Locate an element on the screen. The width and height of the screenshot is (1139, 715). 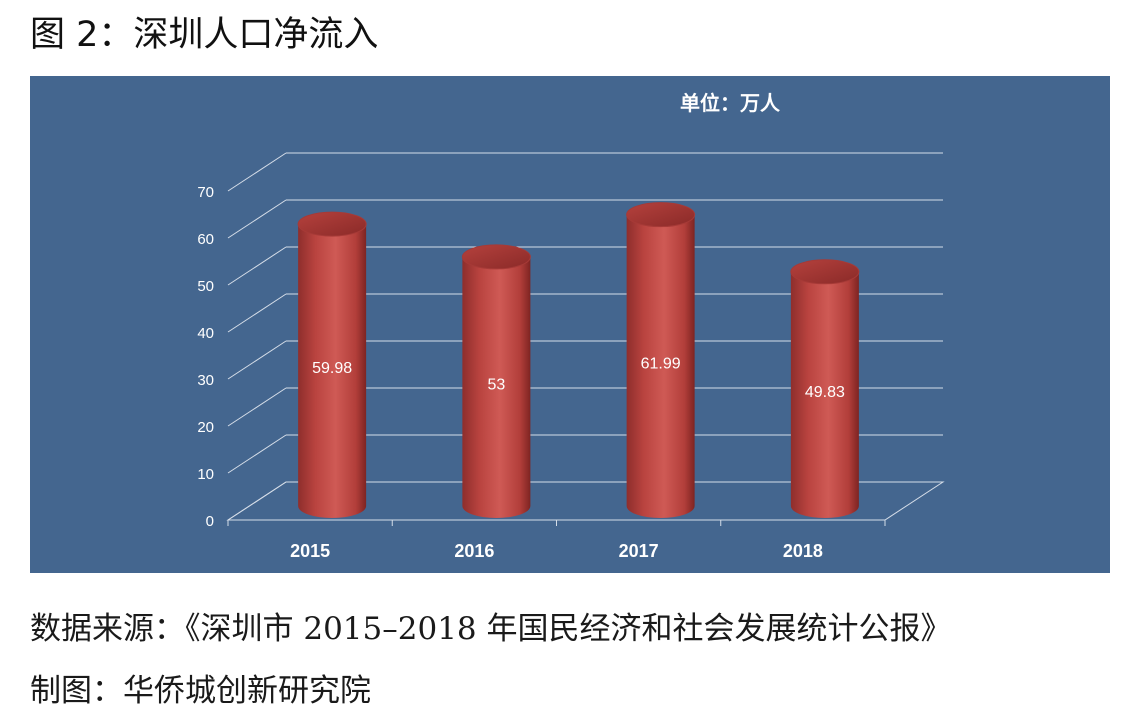
y-tick-label: 70 is located at coordinates (205, 192).